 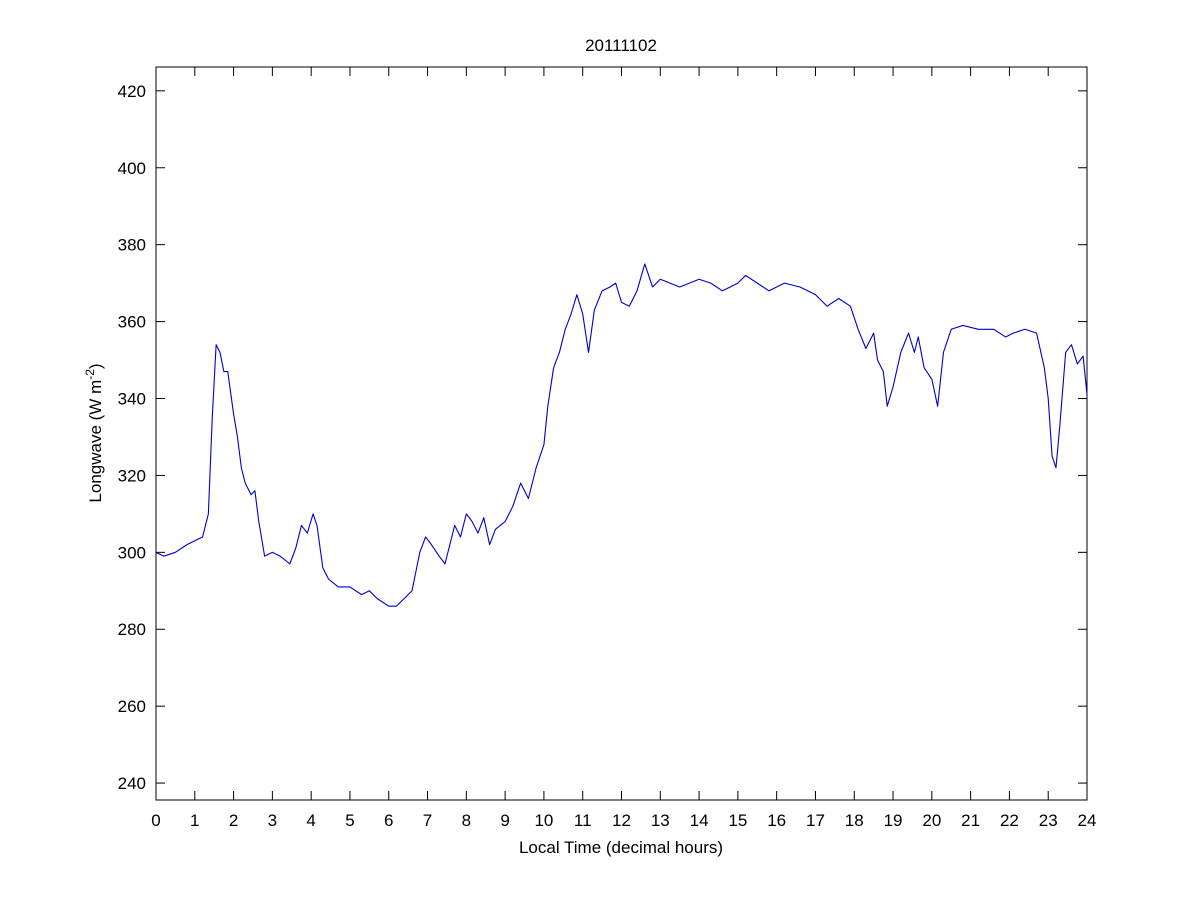 What do you see at coordinates (621, 820) in the screenshot?
I see `x-tick-label: 12` at bounding box center [621, 820].